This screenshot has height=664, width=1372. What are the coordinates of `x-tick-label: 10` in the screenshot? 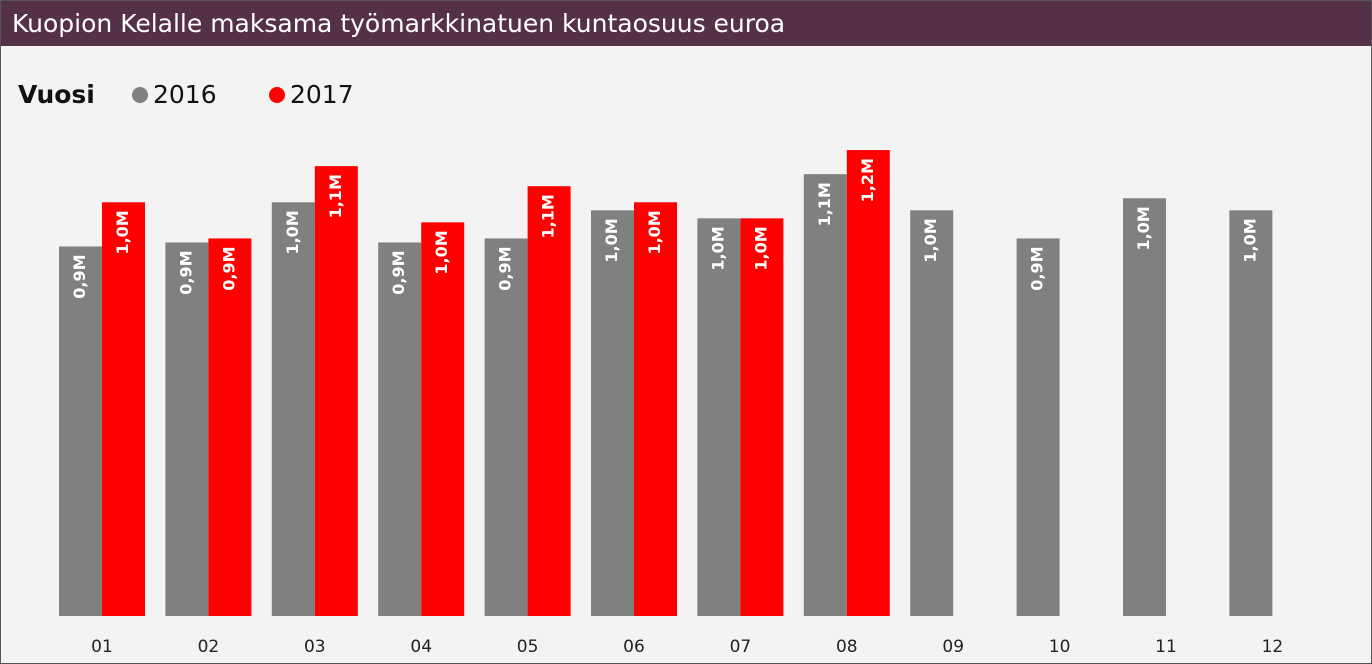 It's located at (1060, 647).